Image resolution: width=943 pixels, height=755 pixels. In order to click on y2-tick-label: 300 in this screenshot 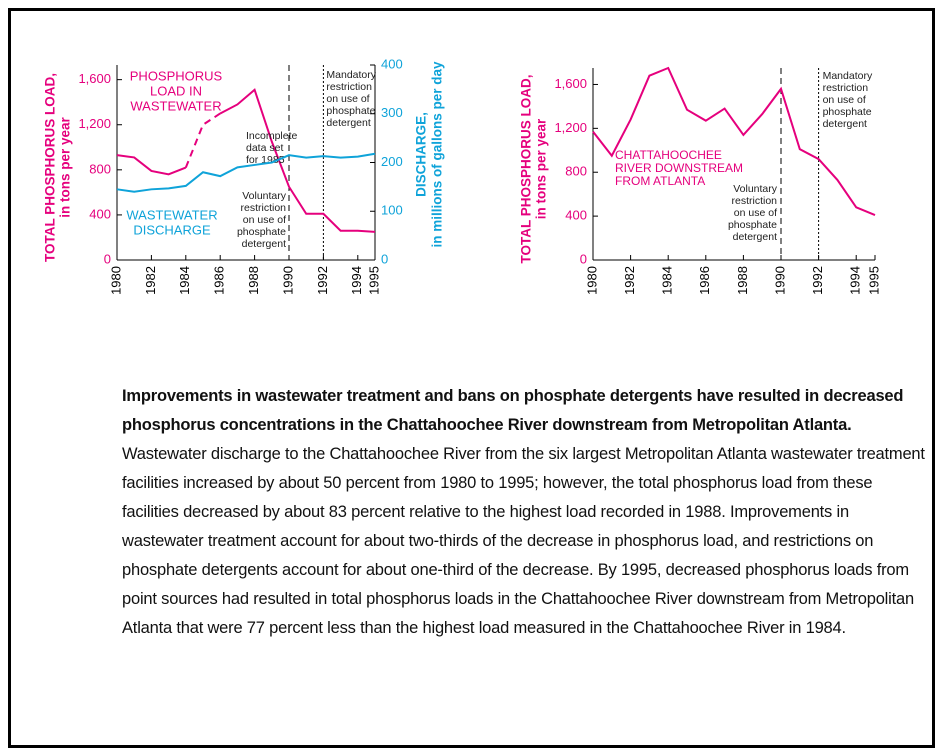, I will do `click(392, 112)`.